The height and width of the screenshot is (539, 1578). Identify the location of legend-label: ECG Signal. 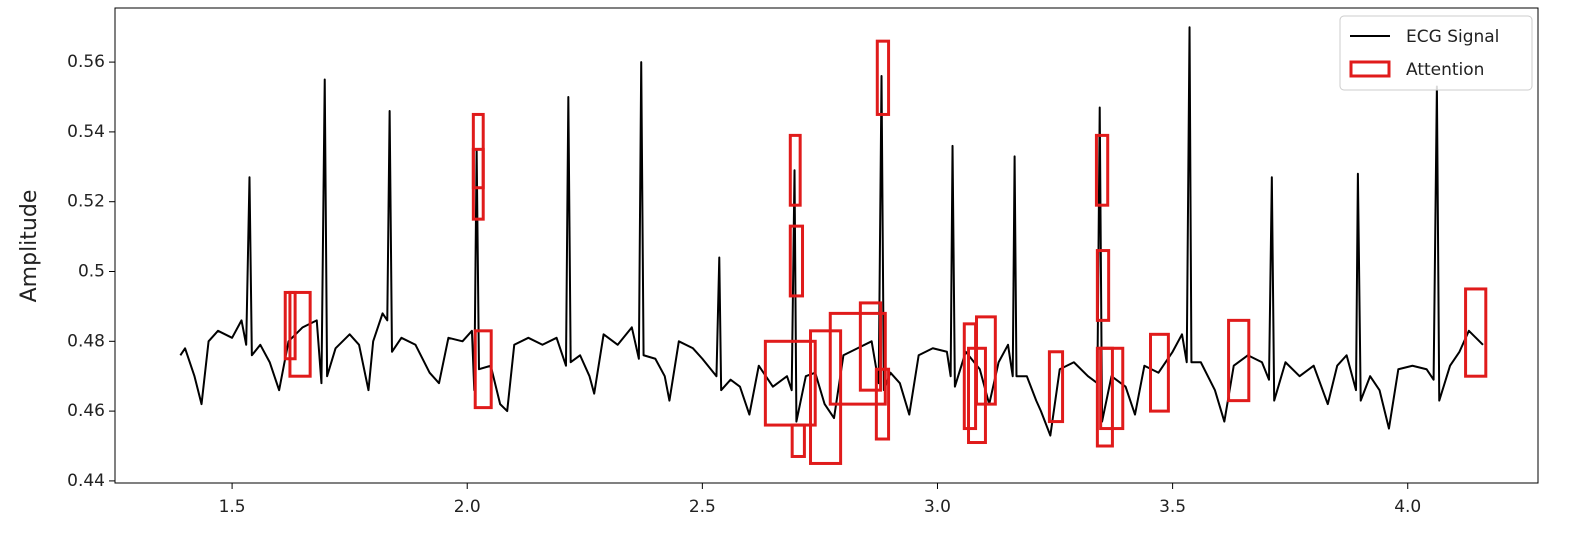
(1452, 37).